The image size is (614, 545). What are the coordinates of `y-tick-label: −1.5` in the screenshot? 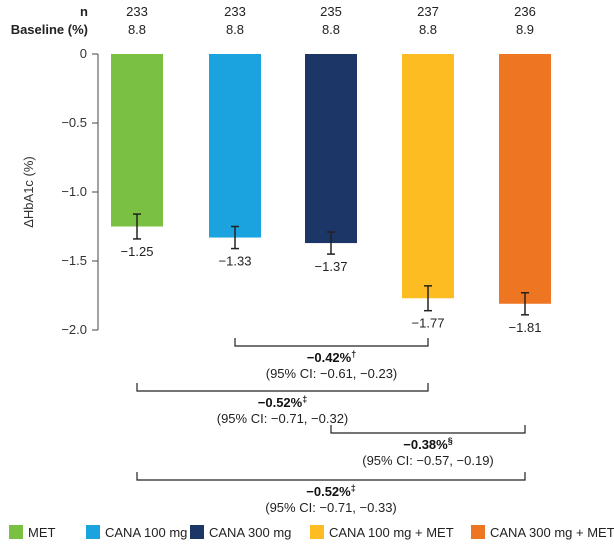 It's located at (74, 260).